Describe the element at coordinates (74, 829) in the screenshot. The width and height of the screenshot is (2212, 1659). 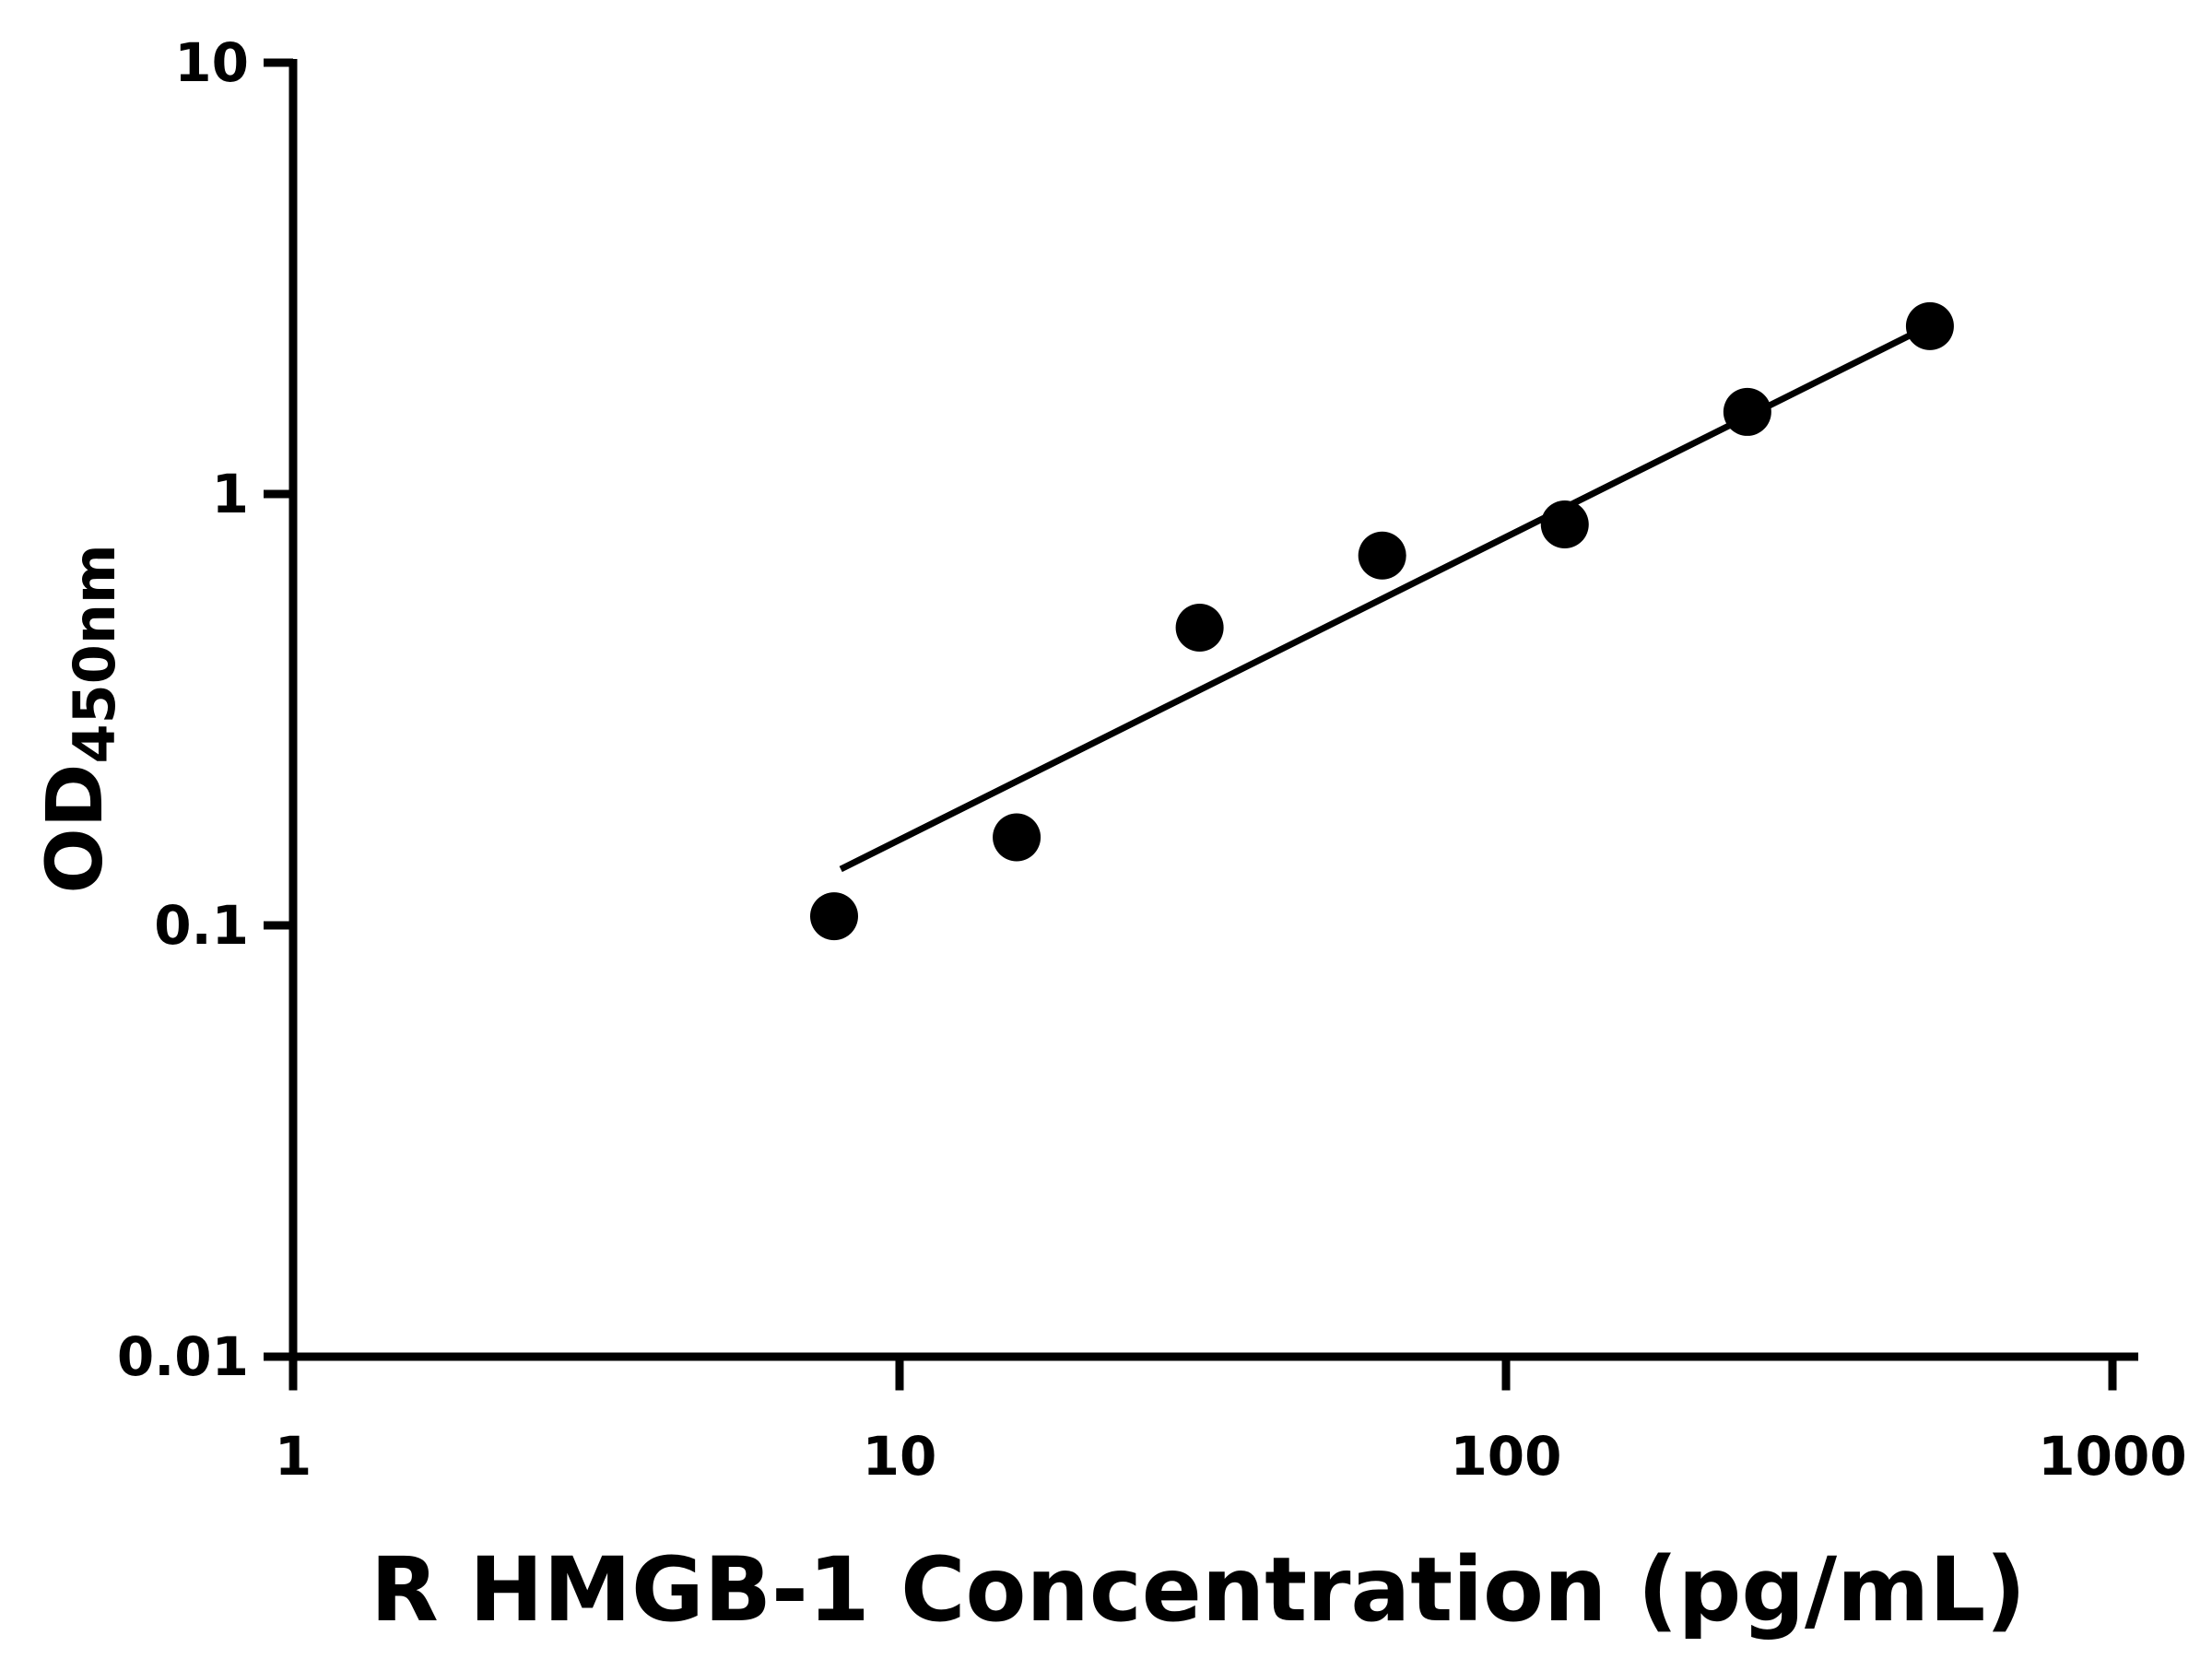
I see `y-axis-title-main: OD` at that location.